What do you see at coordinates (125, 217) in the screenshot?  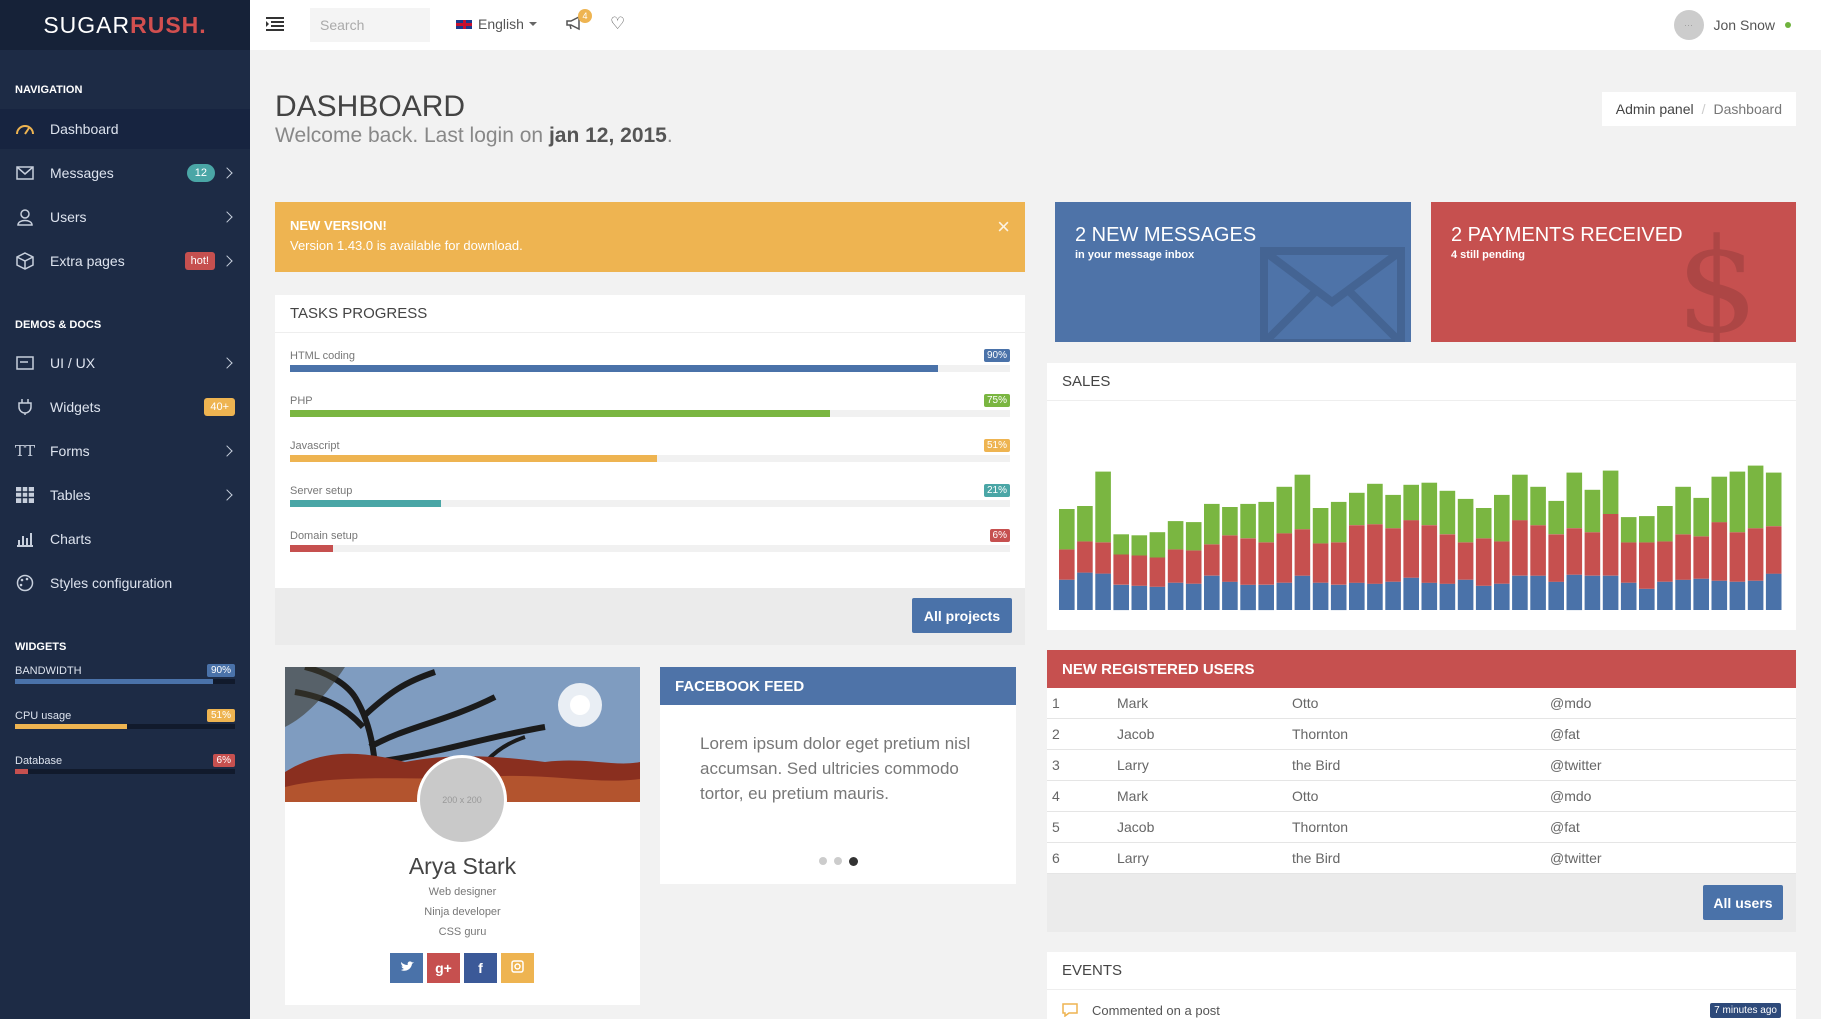 I see `sidebar-item-users: Users` at bounding box center [125, 217].